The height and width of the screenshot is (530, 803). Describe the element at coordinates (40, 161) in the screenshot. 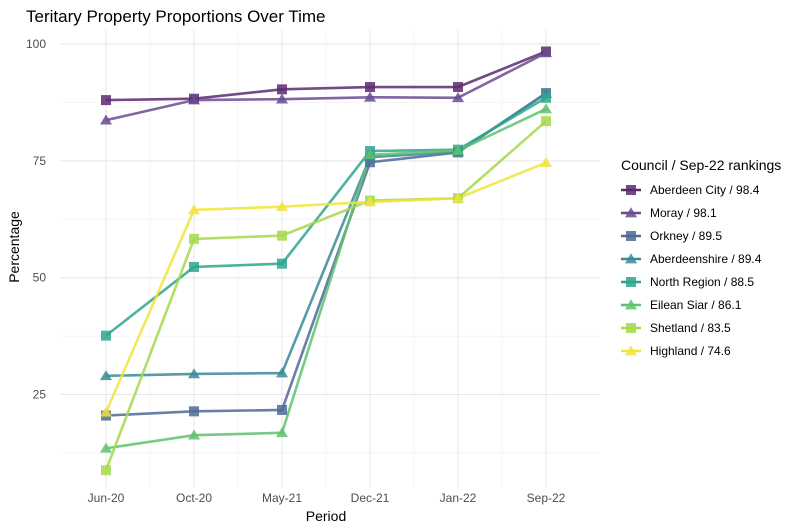

I see `y-tick-label: 75` at that location.